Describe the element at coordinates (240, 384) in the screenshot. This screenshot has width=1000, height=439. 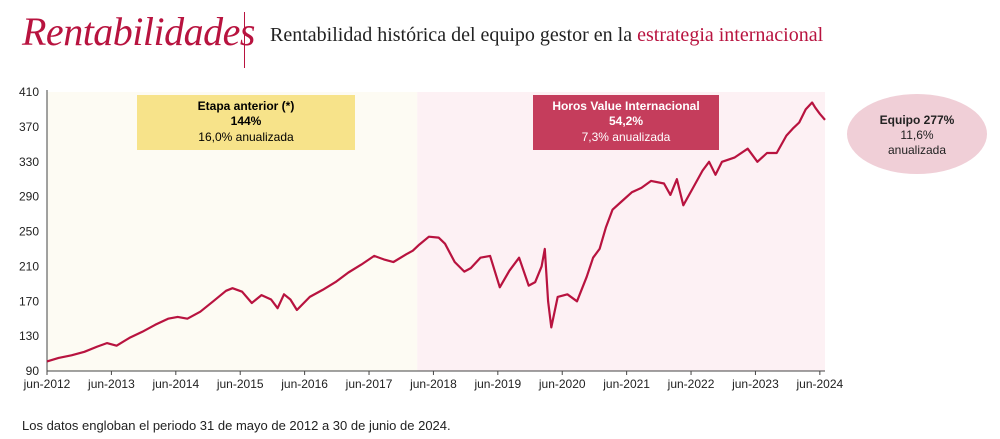
I see `x-tick-label: jun-2015` at that location.